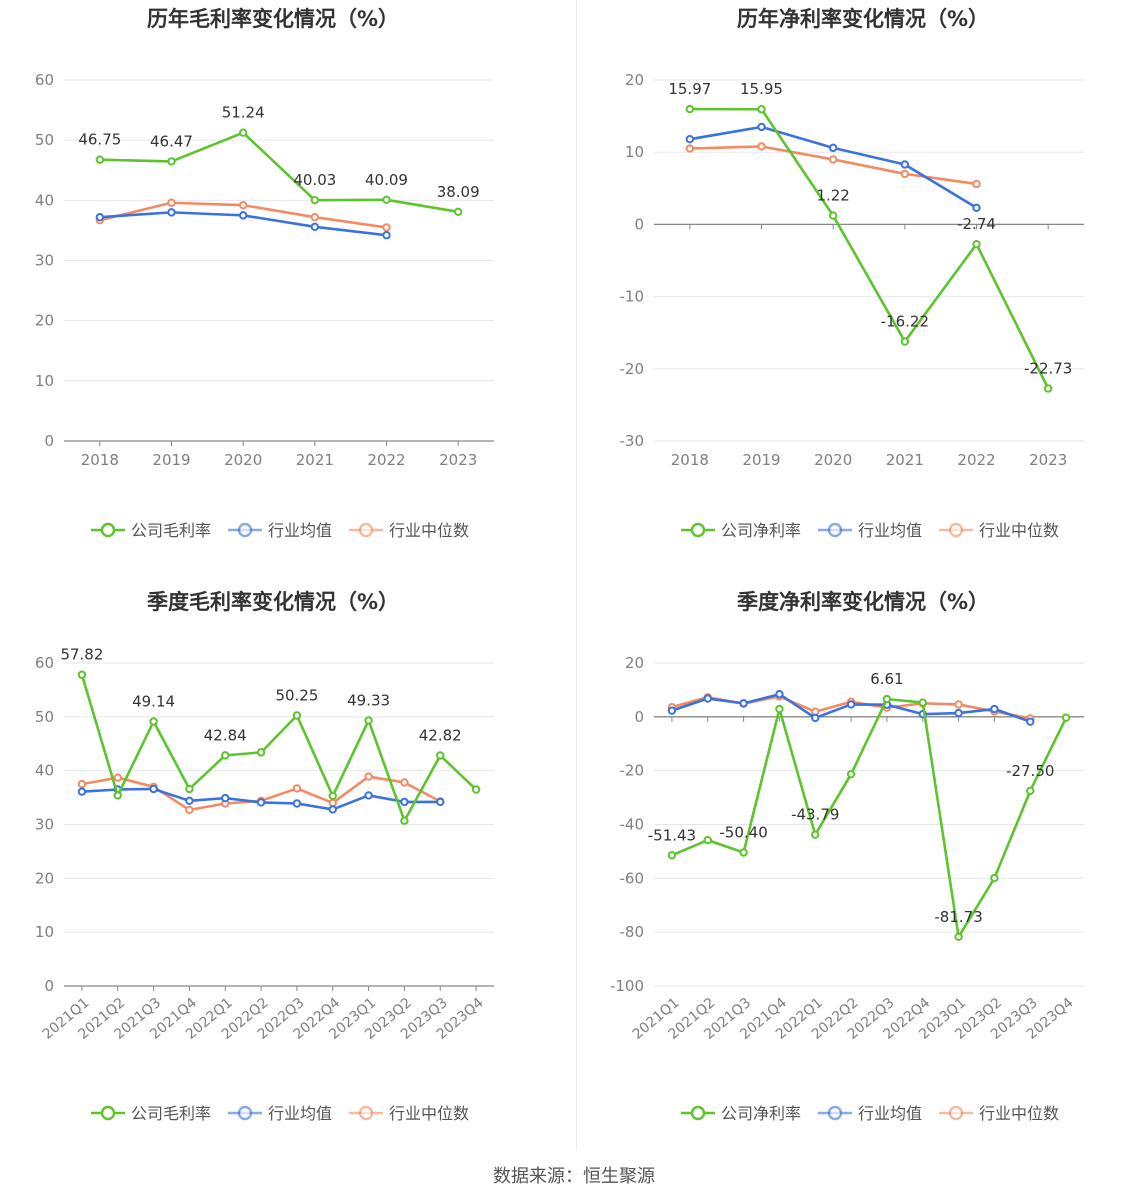 This screenshot has width=1148, height=1202. I want to click on x-tick-label: 2023, so click(1048, 460).